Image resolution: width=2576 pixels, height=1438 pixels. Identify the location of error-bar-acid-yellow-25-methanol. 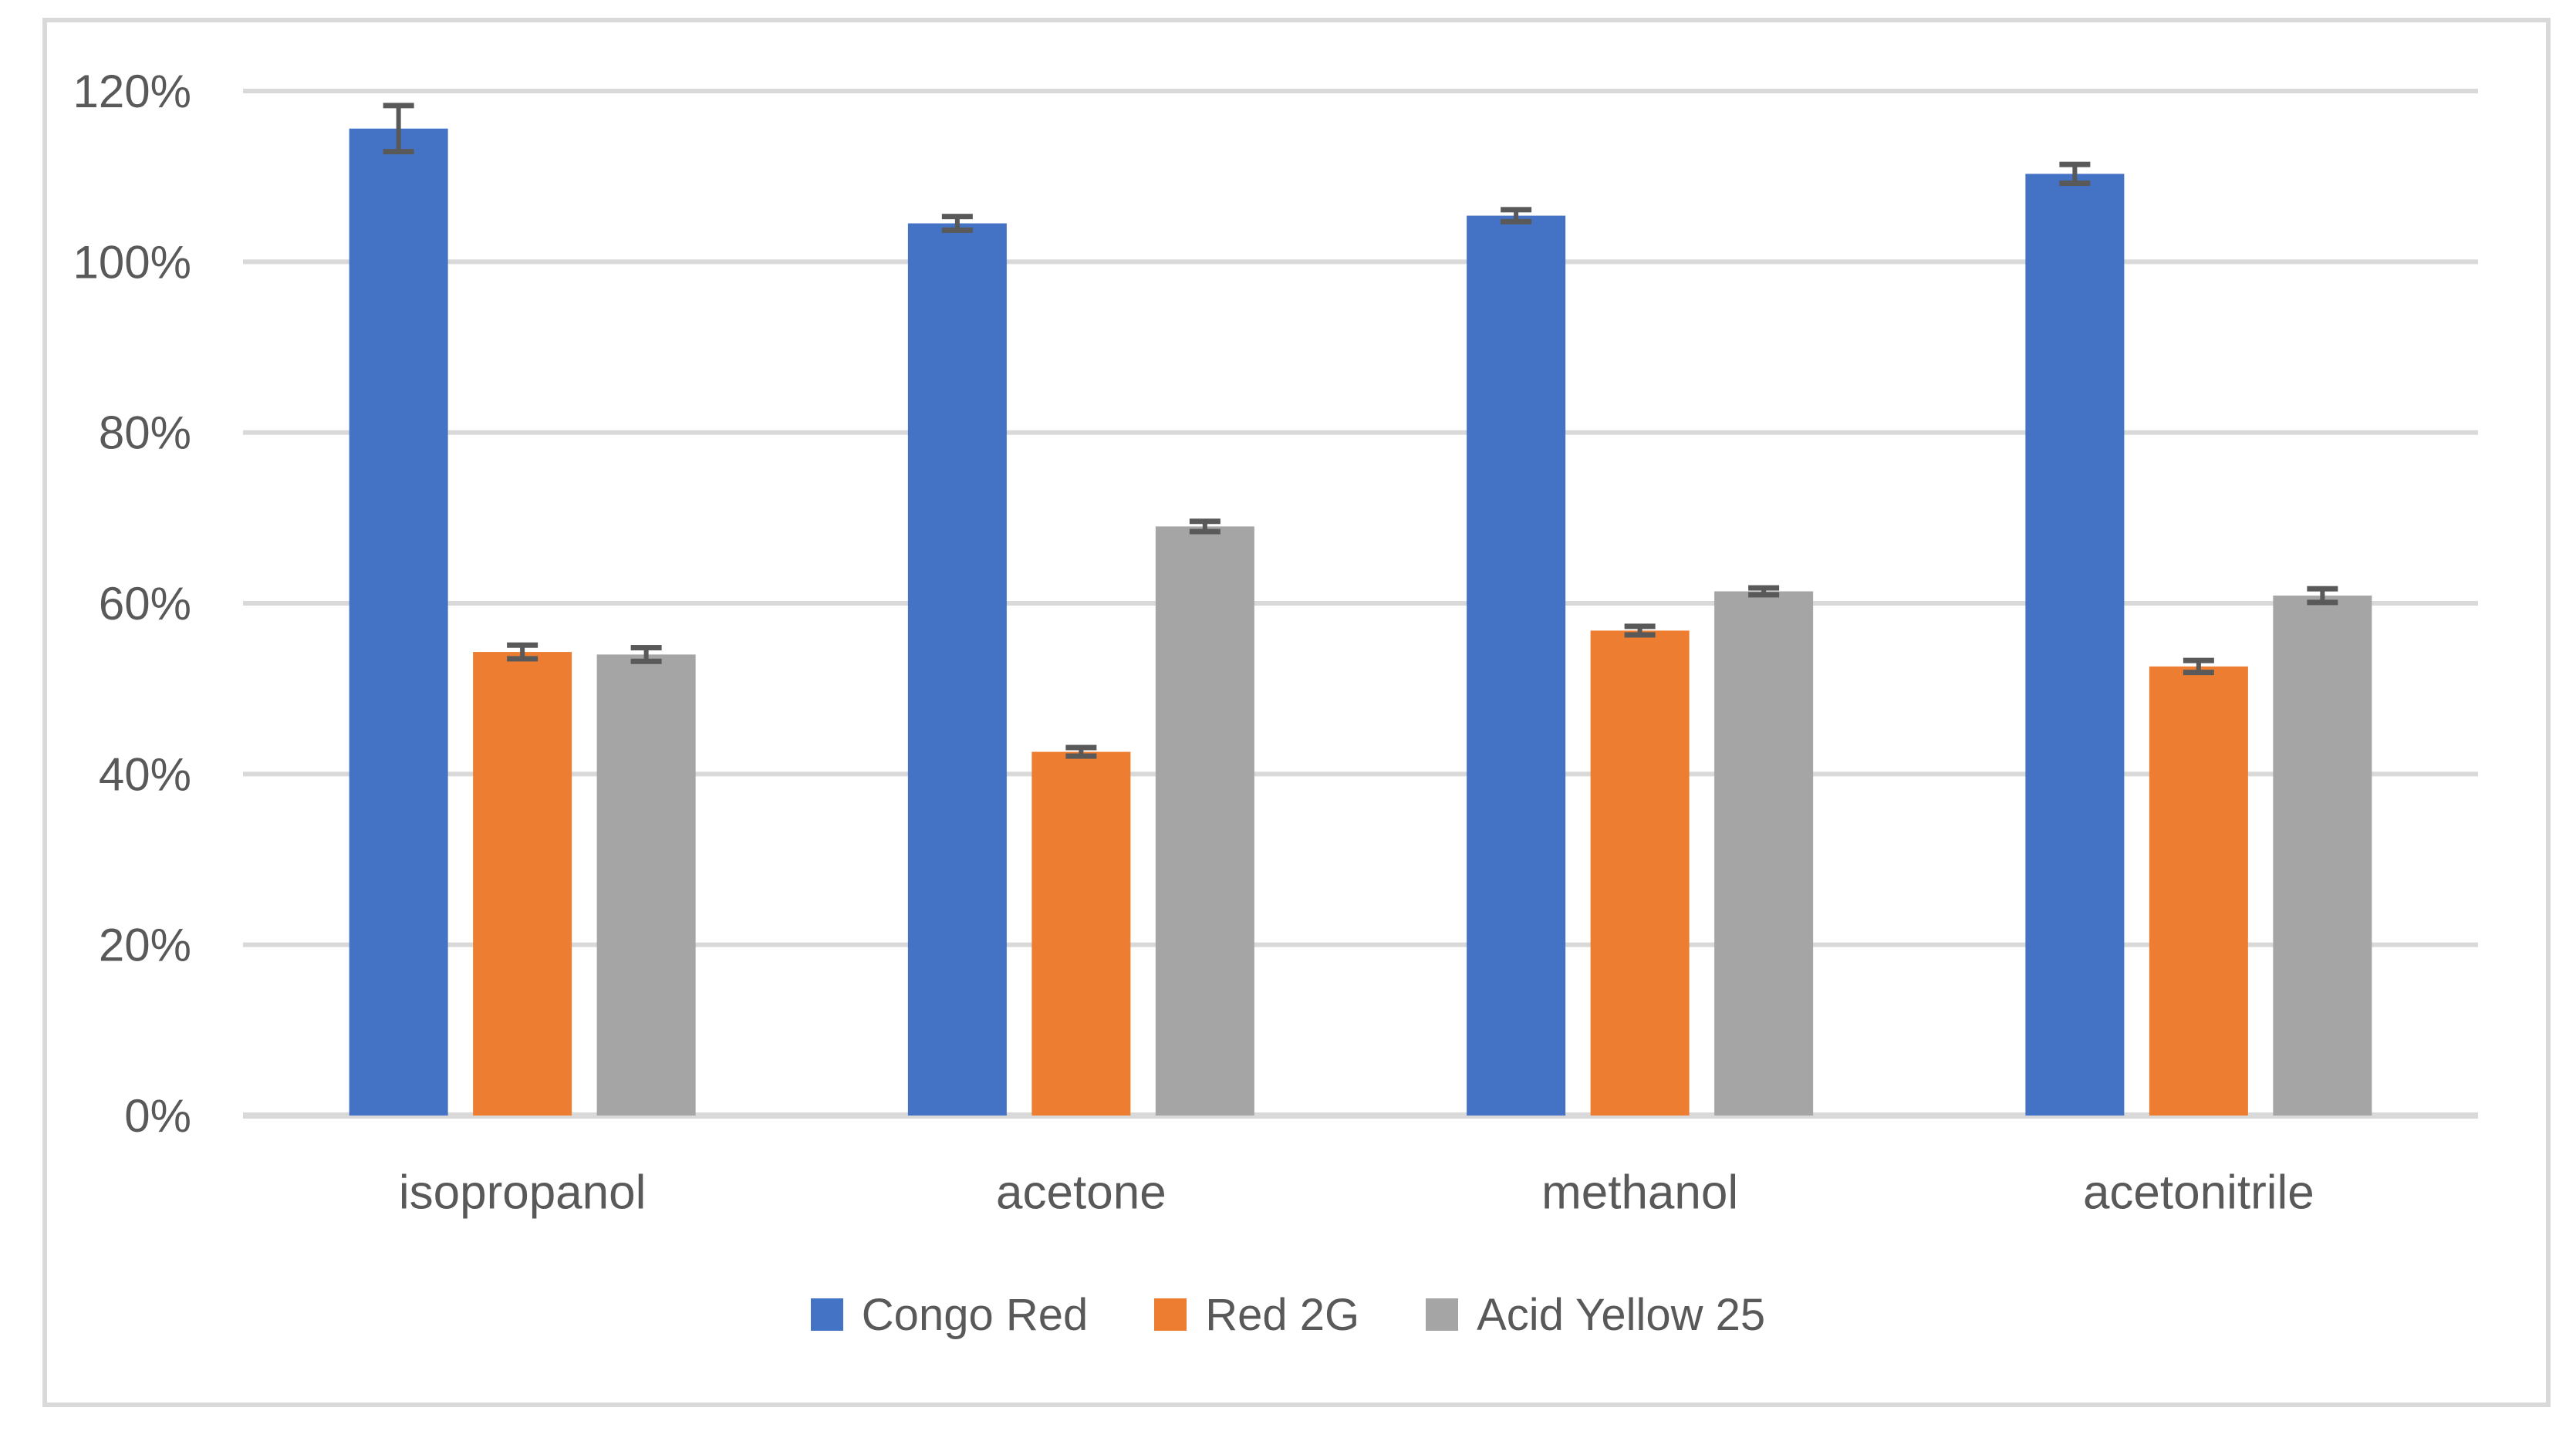
(1764, 592).